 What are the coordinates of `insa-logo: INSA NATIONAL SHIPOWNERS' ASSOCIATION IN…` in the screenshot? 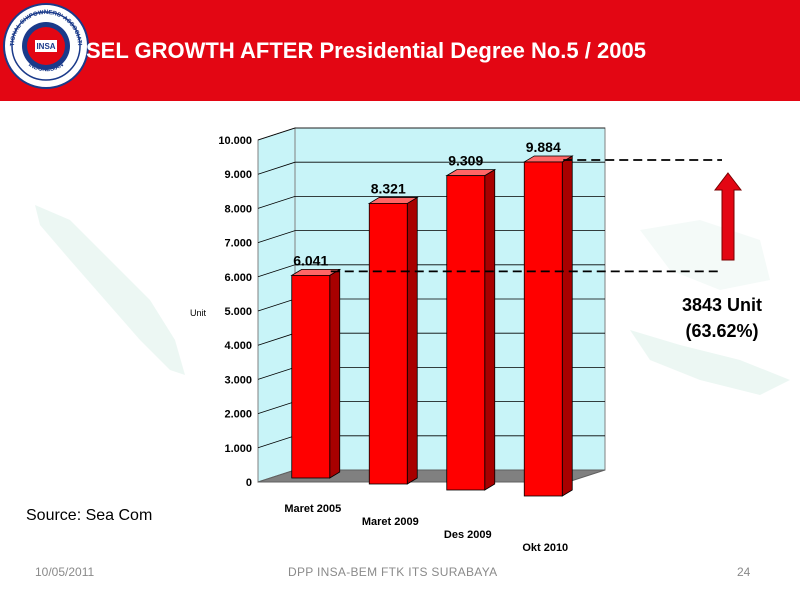 It's located at (45, 45).